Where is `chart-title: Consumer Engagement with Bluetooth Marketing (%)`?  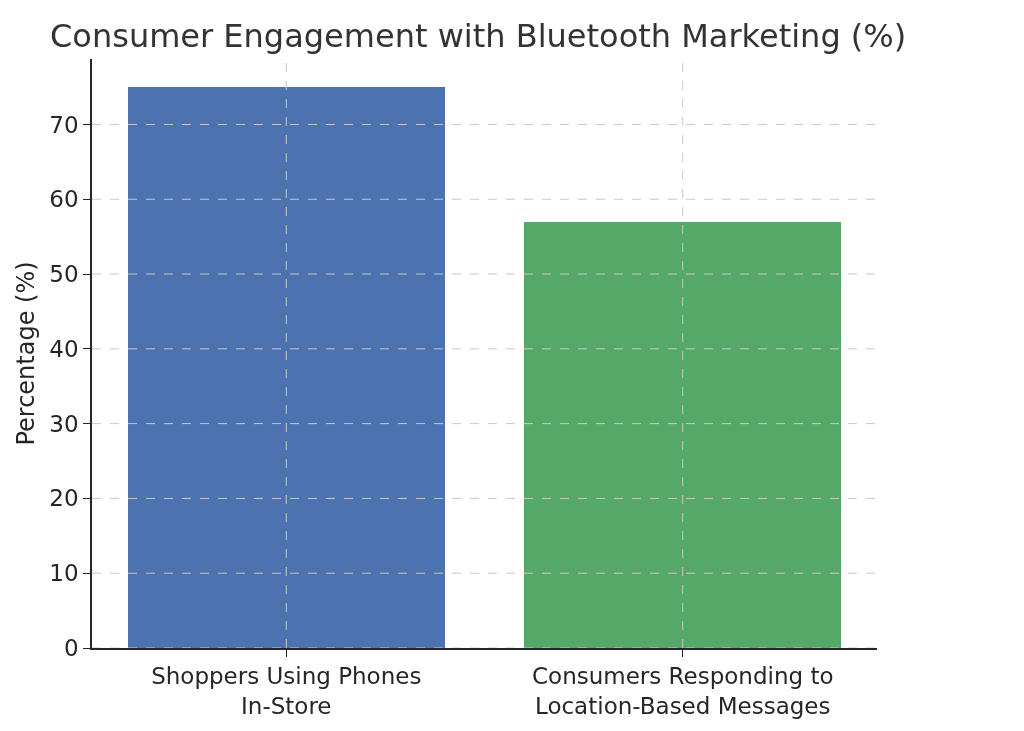
chart-title: Consumer Engagement with Bluetooth Marketing (%) is located at coordinates (478, 36).